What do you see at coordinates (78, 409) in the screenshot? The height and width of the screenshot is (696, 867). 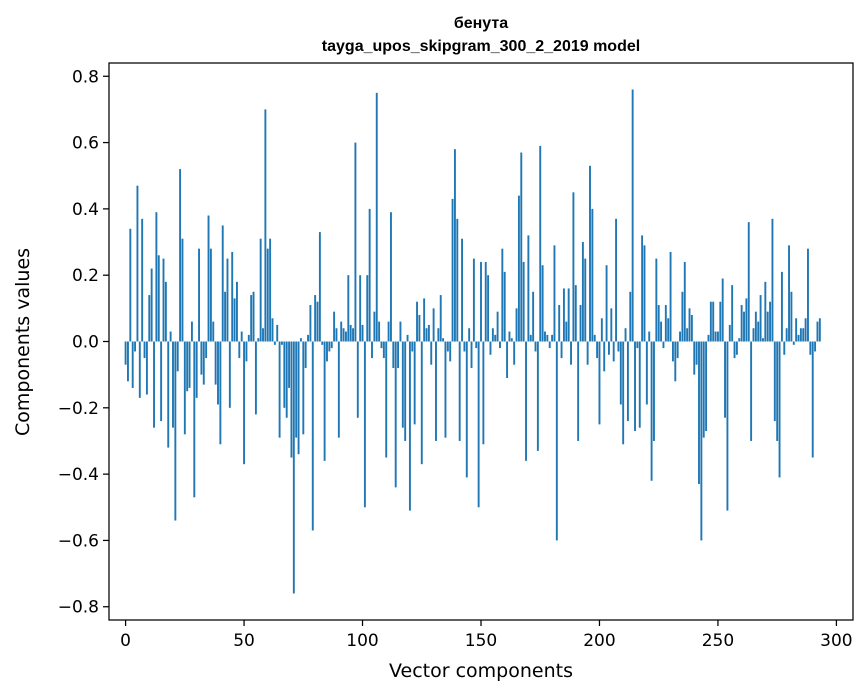 I see `y-tick-label: −0.2` at bounding box center [78, 409].